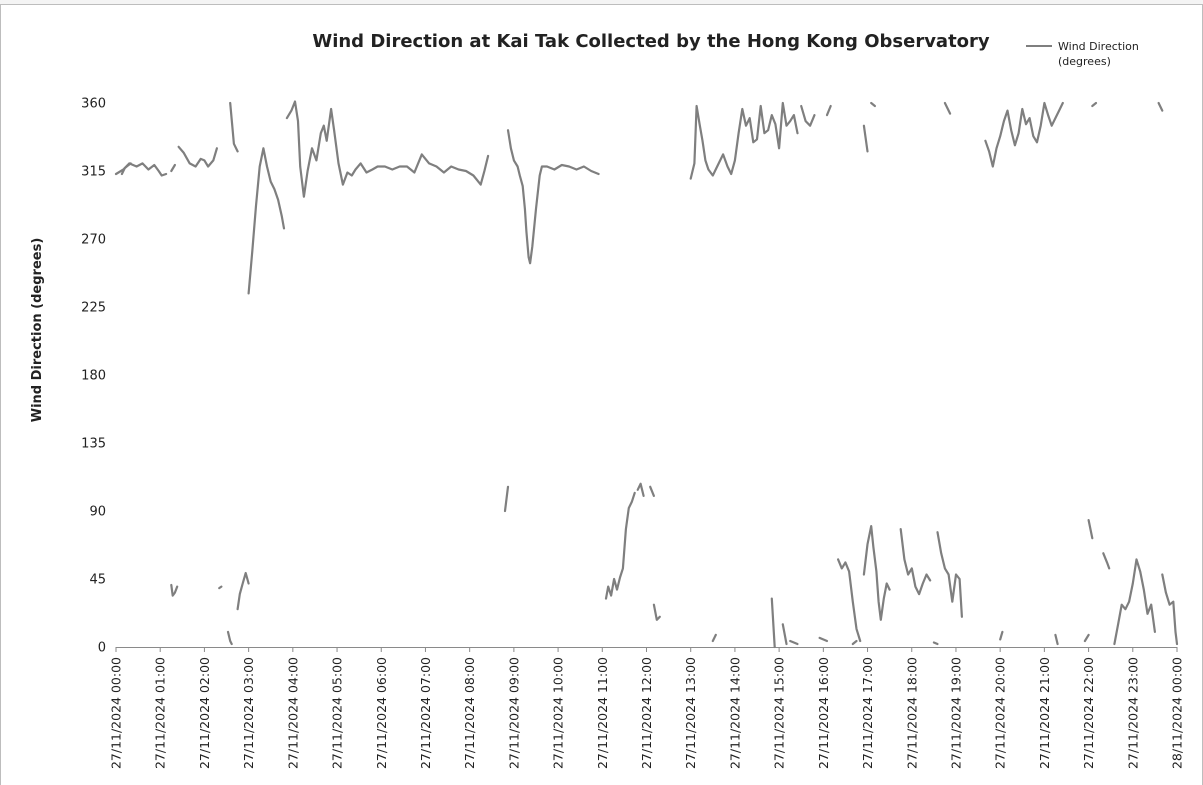 The width and height of the screenshot is (1203, 785). What do you see at coordinates (102, 648) in the screenshot?
I see `y-tick-label: 0` at bounding box center [102, 648].